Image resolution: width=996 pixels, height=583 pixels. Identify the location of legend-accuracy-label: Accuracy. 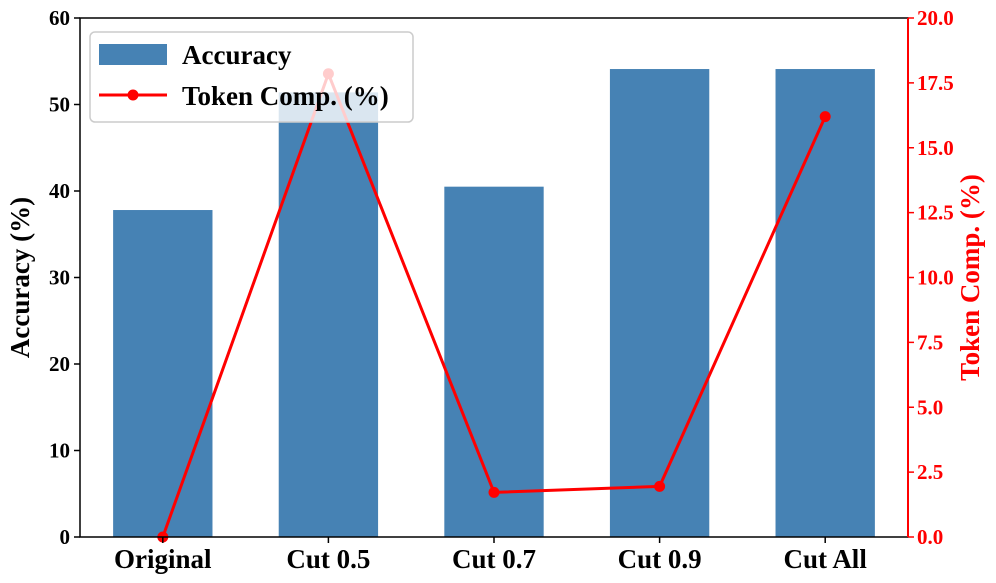
(237, 55).